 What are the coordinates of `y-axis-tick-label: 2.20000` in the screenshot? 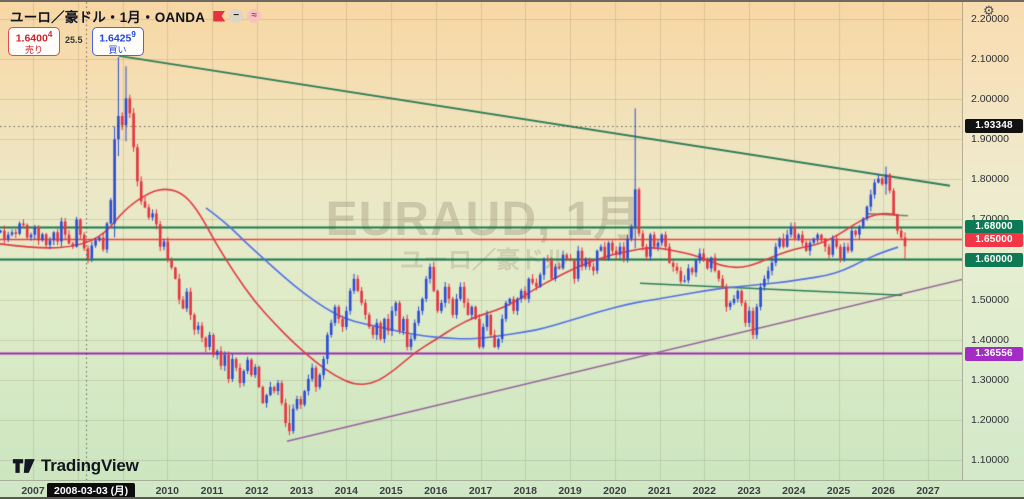 It's located at (990, 19).